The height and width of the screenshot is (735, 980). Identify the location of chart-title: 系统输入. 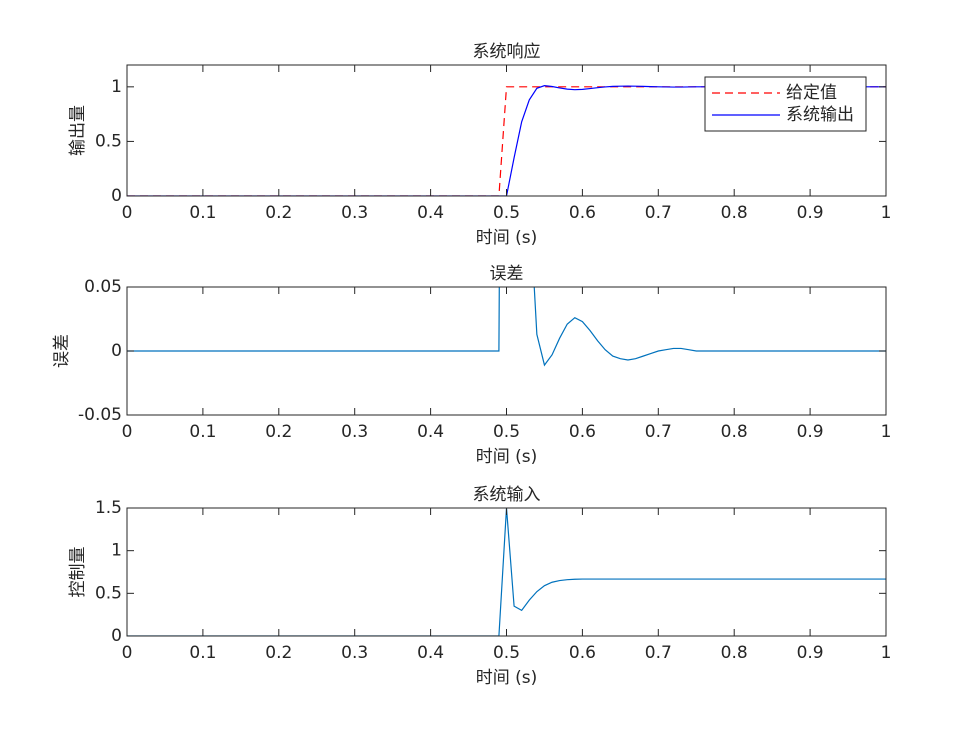
(507, 495).